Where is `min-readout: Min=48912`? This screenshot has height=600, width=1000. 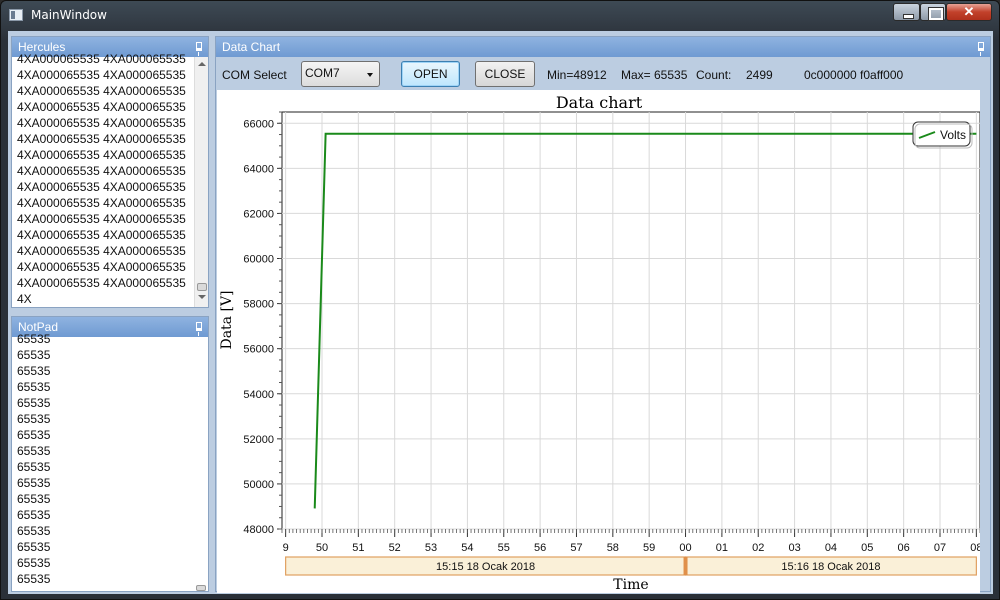
min-readout: Min=48912 is located at coordinates (577, 75).